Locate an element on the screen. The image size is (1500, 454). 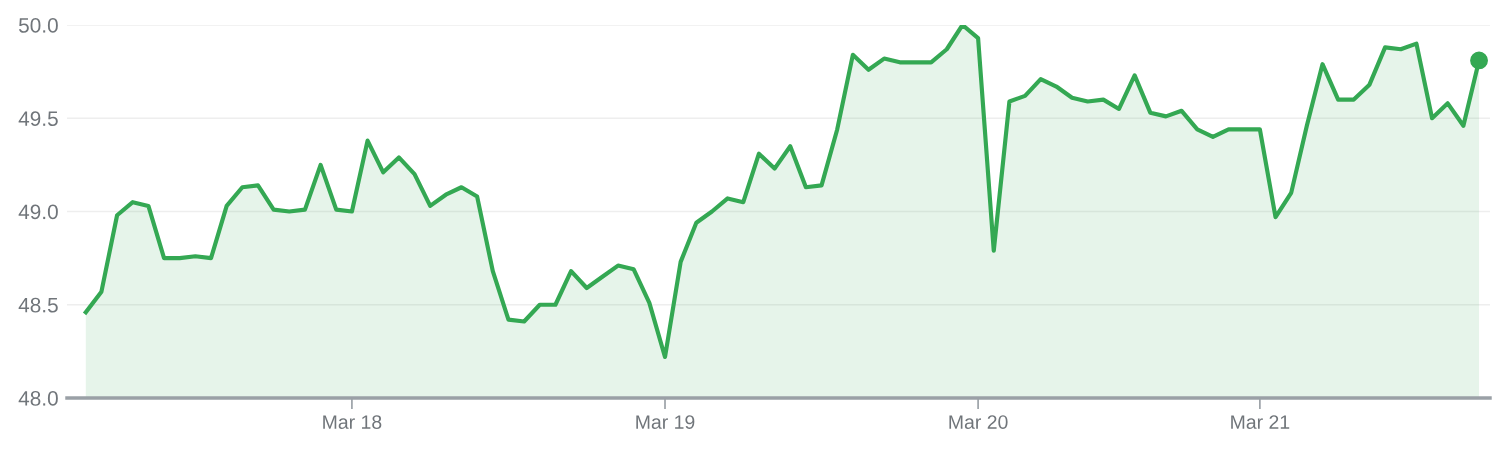
y-tick-label: 48.0 is located at coordinates (38, 398).